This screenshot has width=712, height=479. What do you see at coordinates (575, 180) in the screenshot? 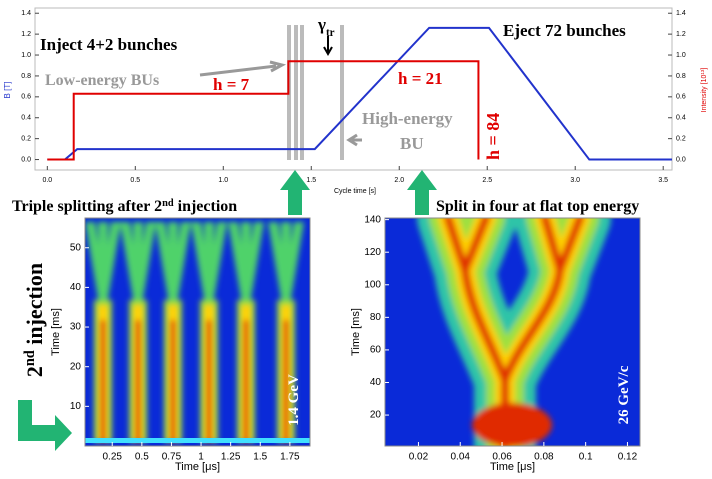
I see `x-tick-label: 3.0` at bounding box center [575, 180].